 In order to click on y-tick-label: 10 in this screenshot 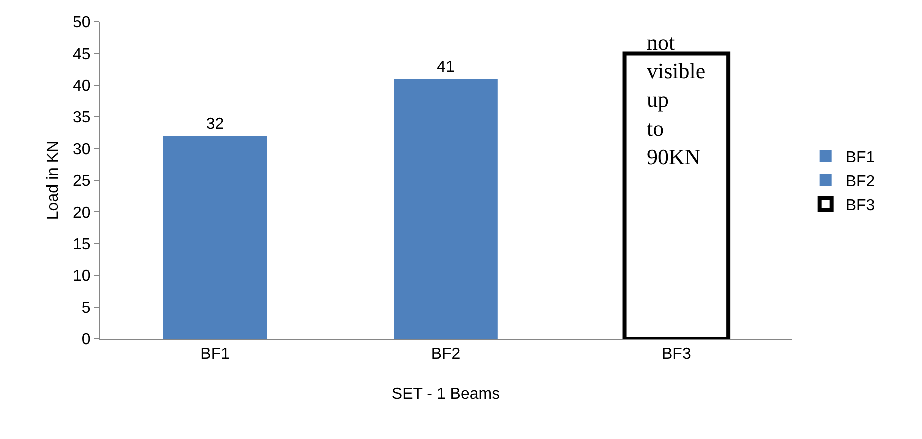, I will do `click(82, 277)`.